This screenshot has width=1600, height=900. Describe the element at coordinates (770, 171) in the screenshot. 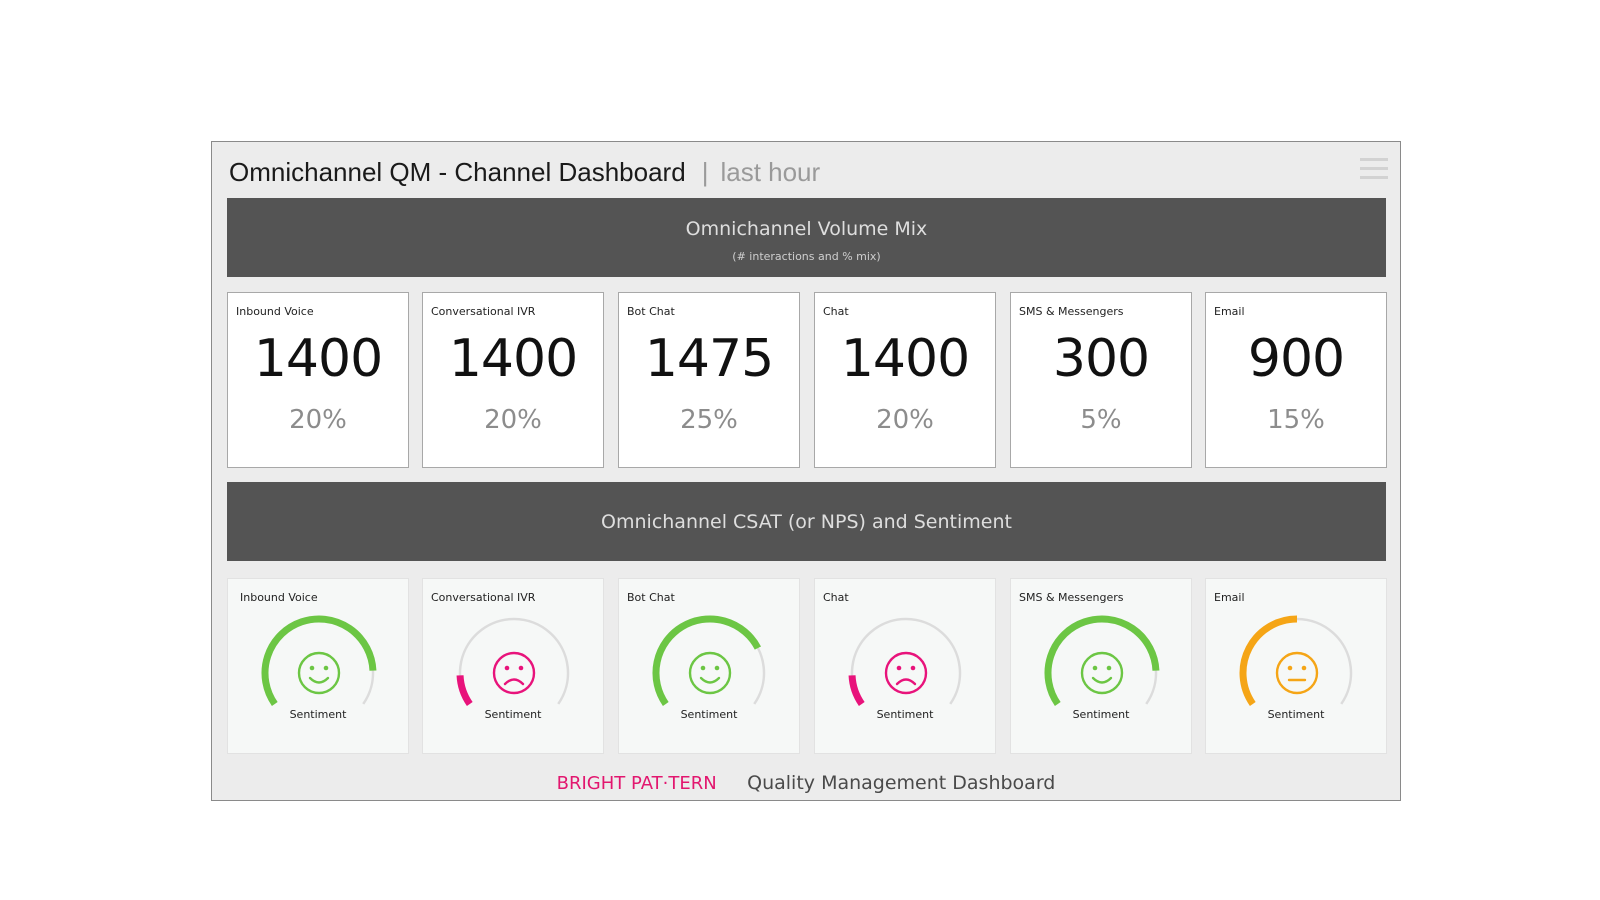

I see `time-range: last hour` at that location.